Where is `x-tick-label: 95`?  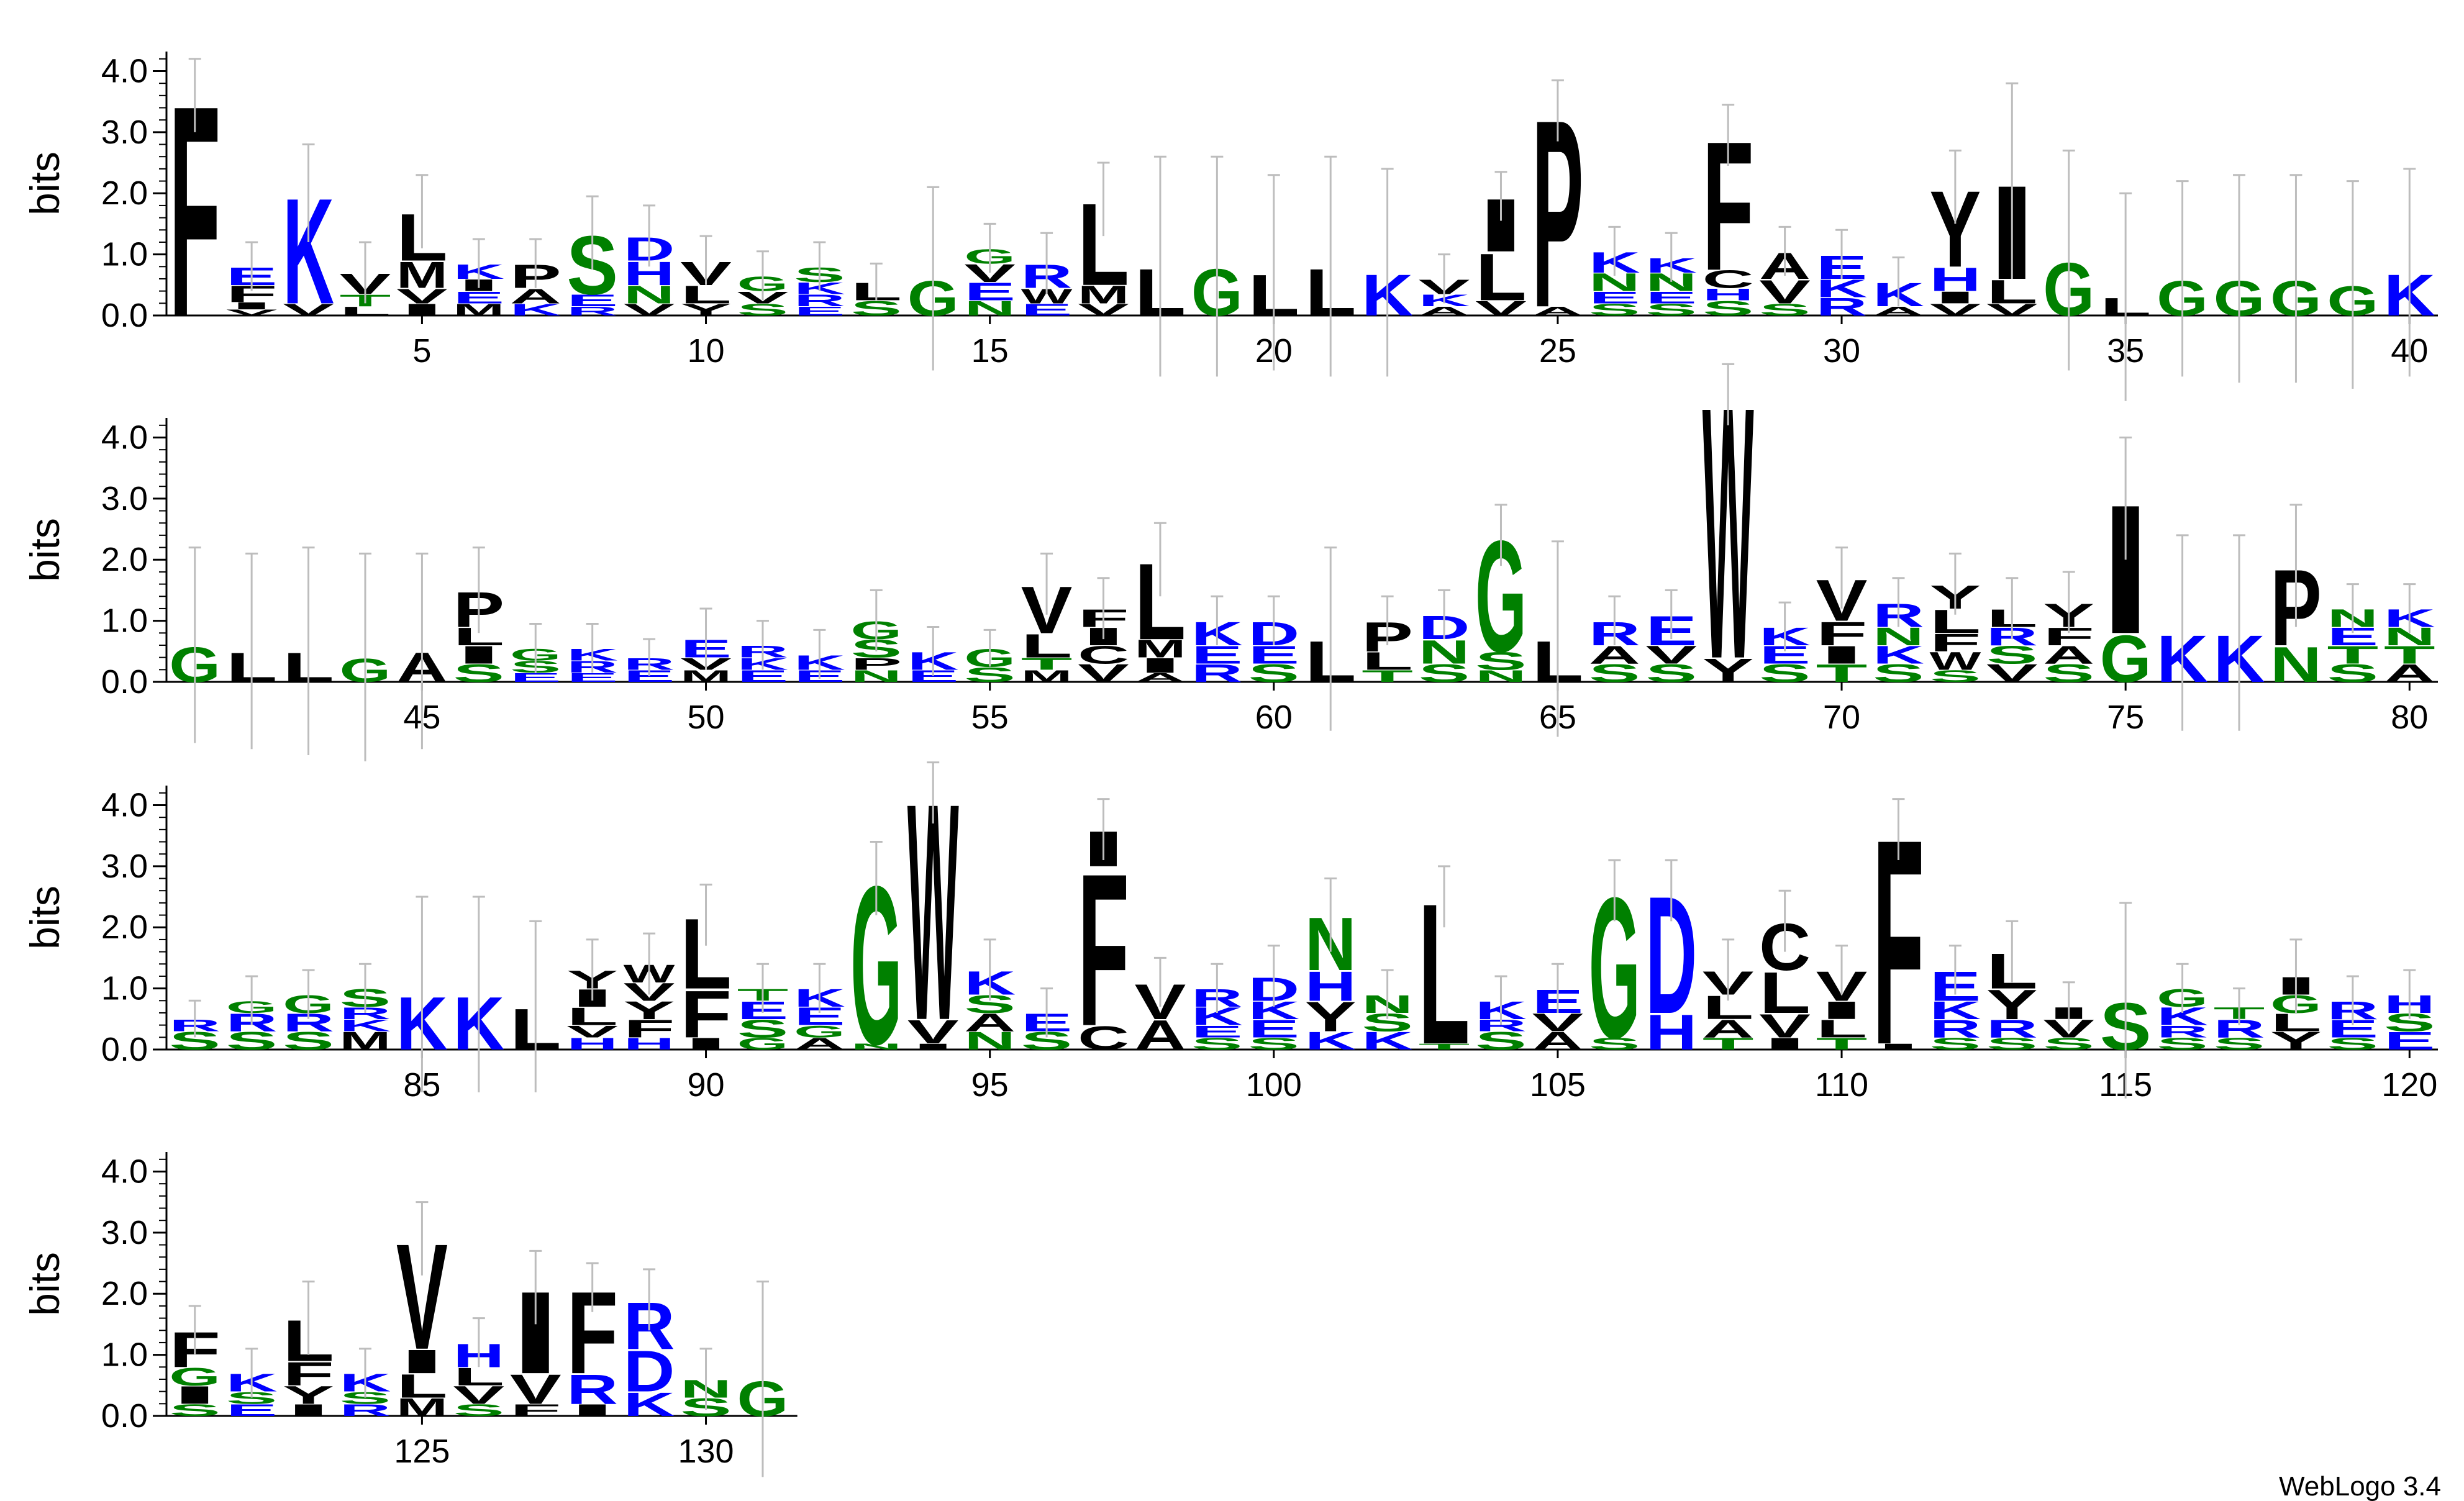
x-tick-label: 95 is located at coordinates (990, 1085).